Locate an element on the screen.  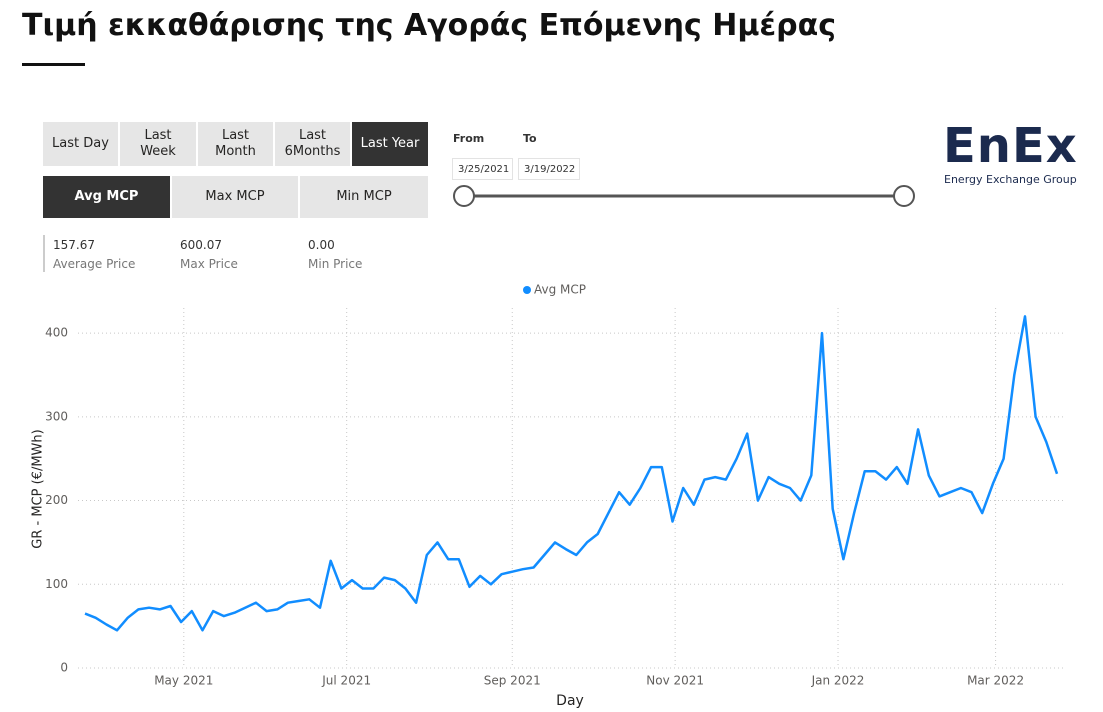
stat-value: 0.00 is located at coordinates (321, 245).